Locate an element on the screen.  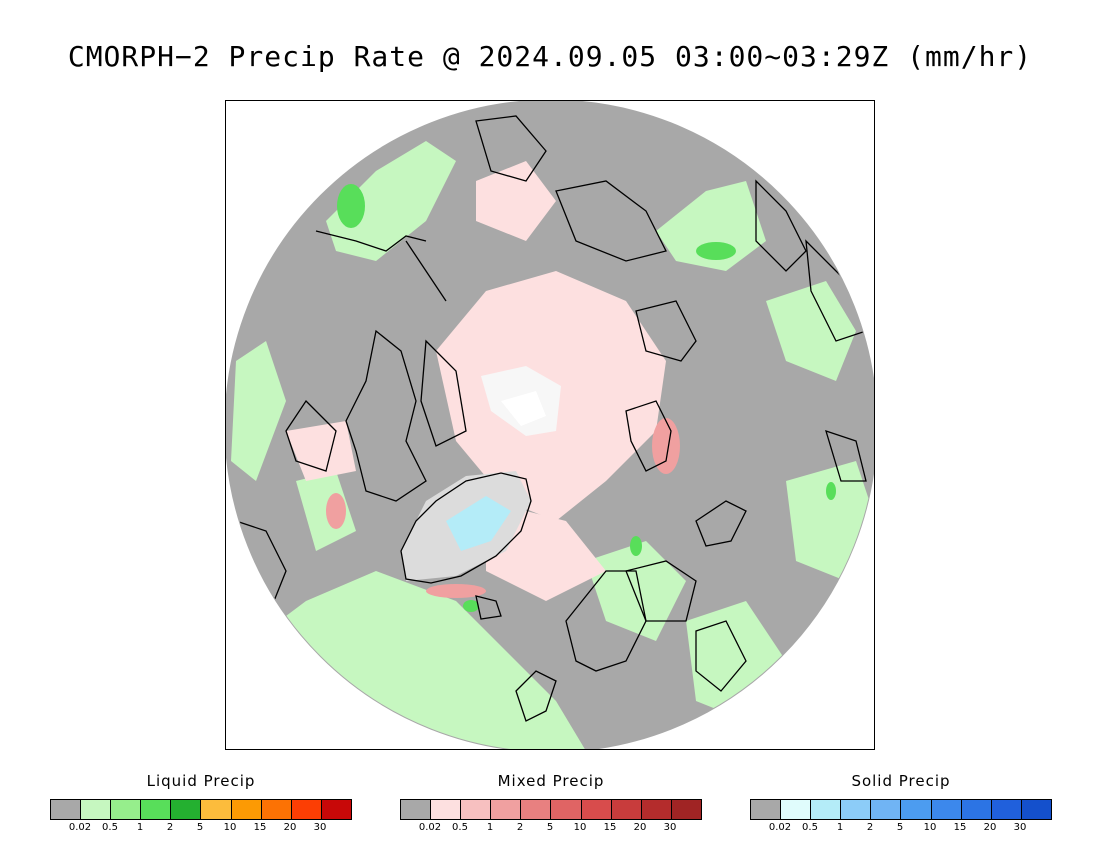
legend-mixed-tick-label: 0.02 is located at coordinates (430, 827).